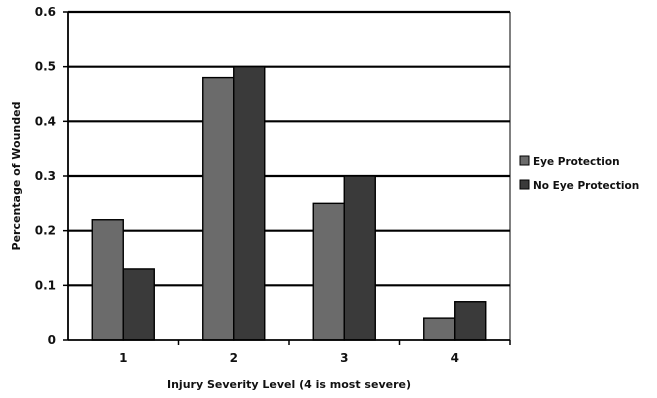  What do you see at coordinates (524, 160) in the screenshot?
I see `legend-swatch-eye-protection` at bounding box center [524, 160].